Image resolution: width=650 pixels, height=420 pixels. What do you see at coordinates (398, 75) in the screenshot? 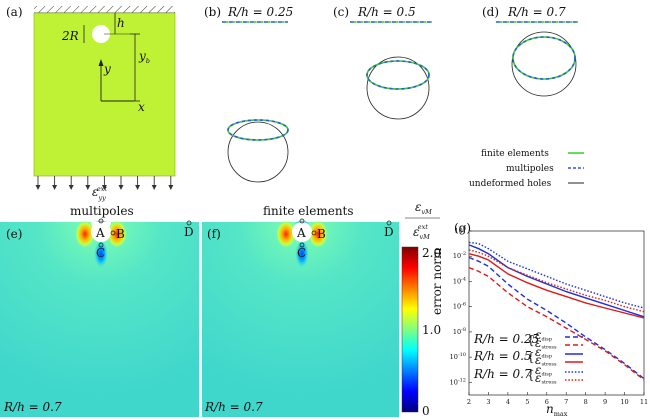
I see `mp-hole-c` at bounding box center [398, 75].